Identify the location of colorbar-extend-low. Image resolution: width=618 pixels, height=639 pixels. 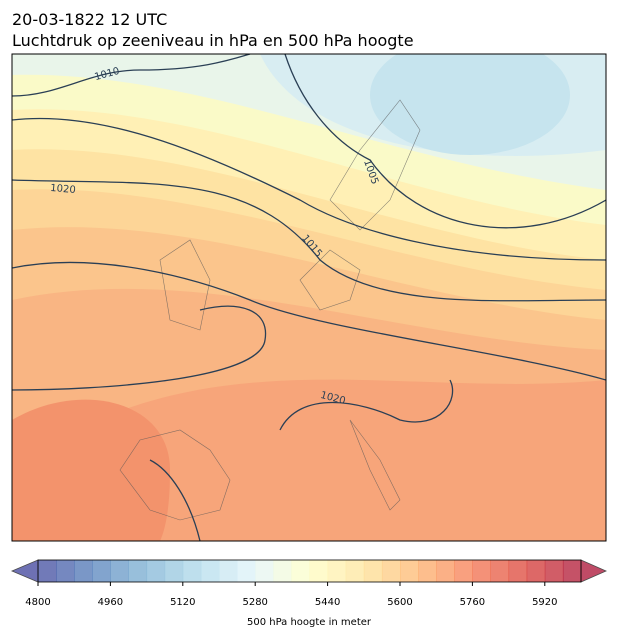
(24, 571).